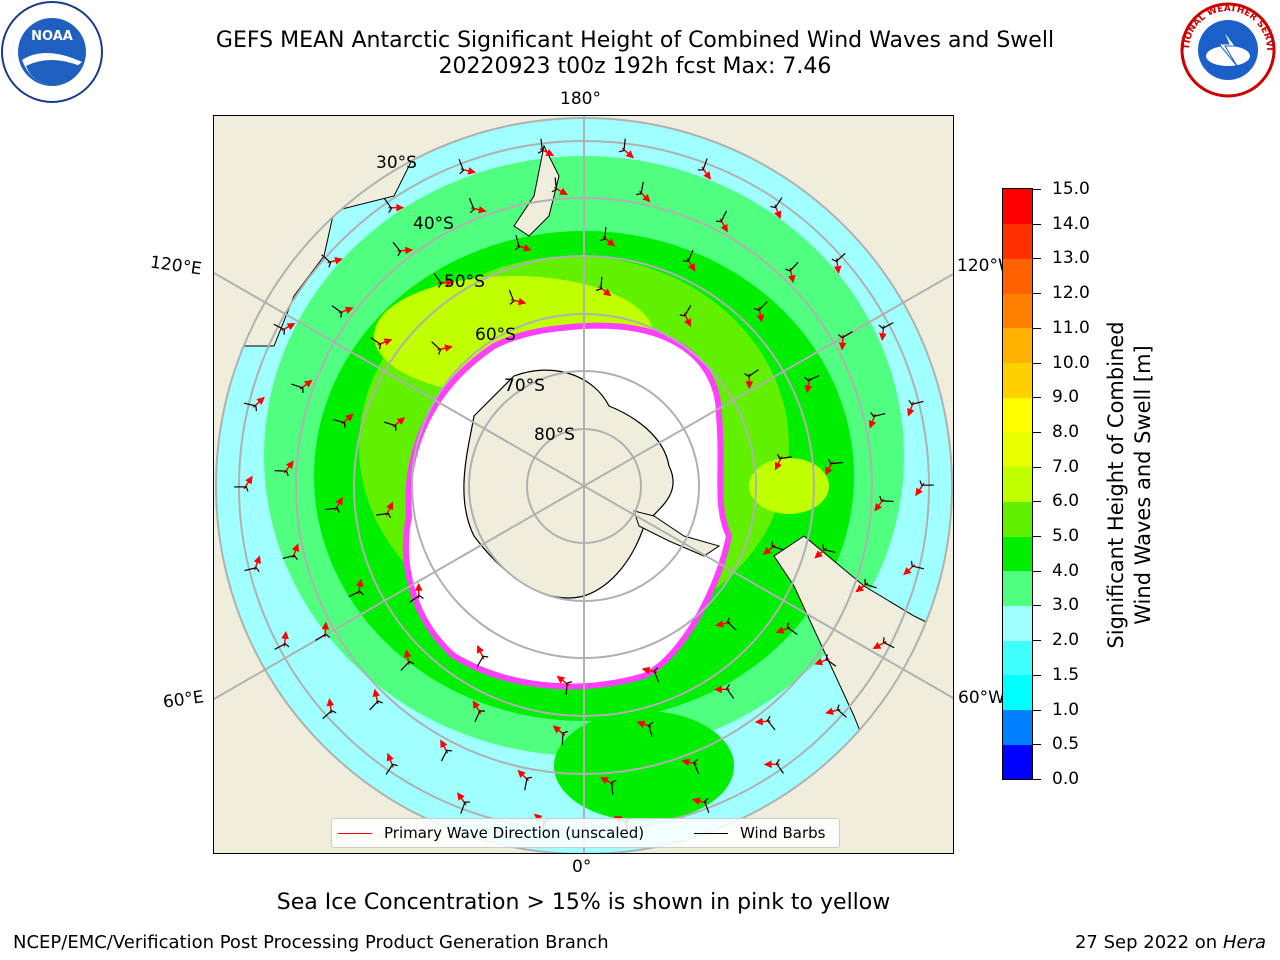 Image resolution: width=1280 pixels, height=960 pixels. Describe the element at coordinates (980, 698) in the screenshot. I see `lon-label-60w: 60°W` at that location.